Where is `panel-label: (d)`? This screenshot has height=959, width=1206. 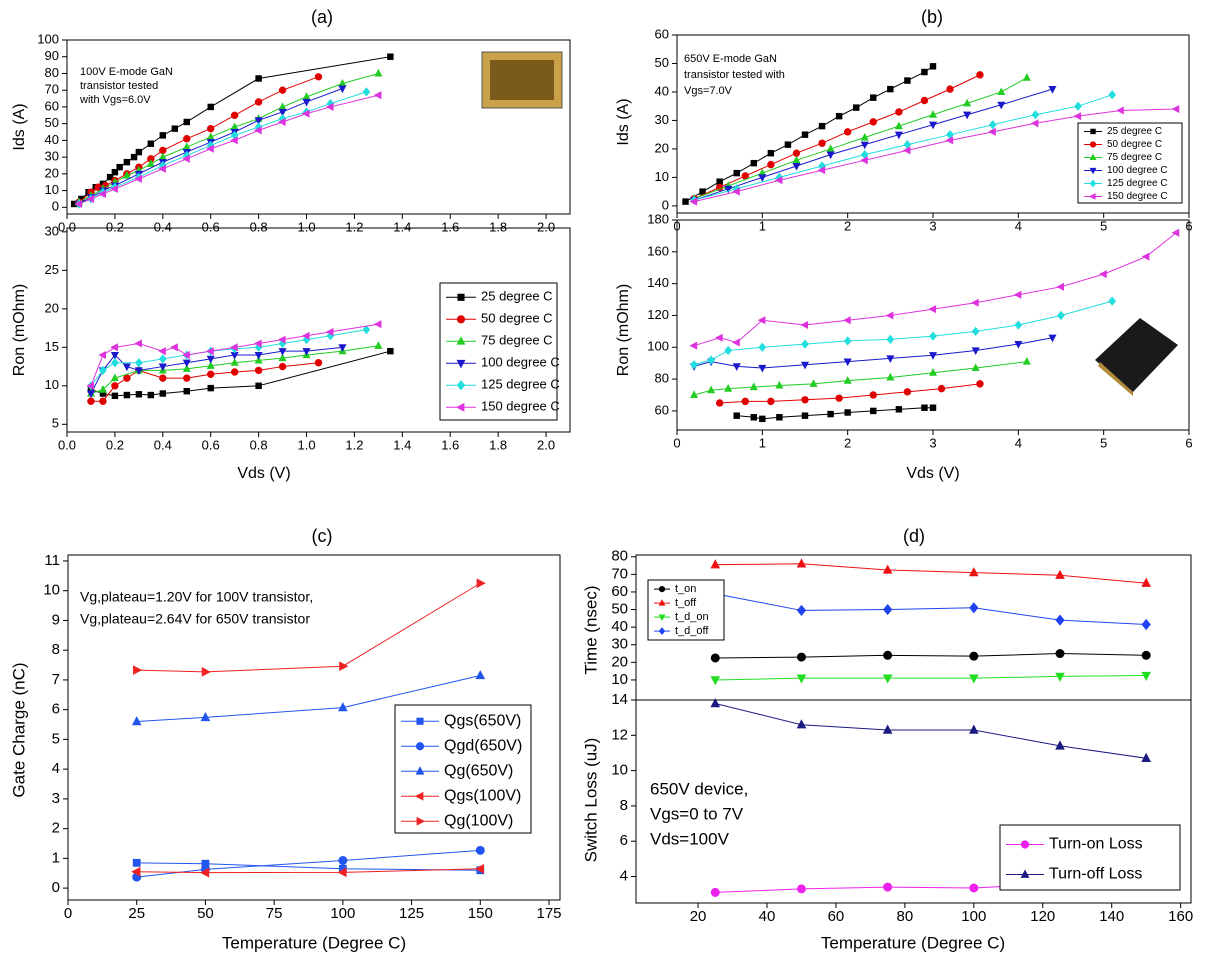 panel-label: (d) is located at coordinates (914, 536).